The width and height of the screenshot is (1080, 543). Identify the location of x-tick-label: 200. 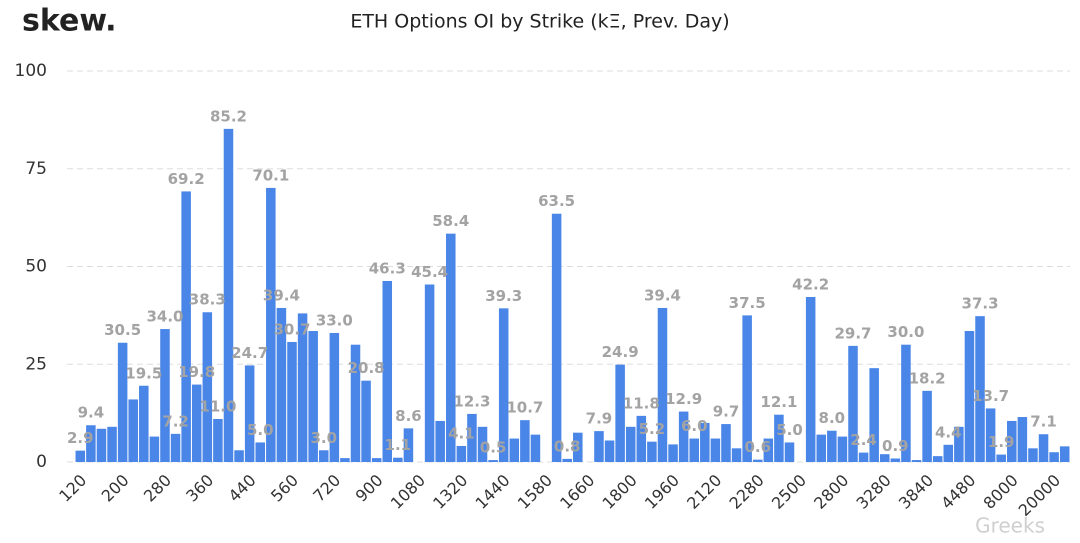
(115, 488).